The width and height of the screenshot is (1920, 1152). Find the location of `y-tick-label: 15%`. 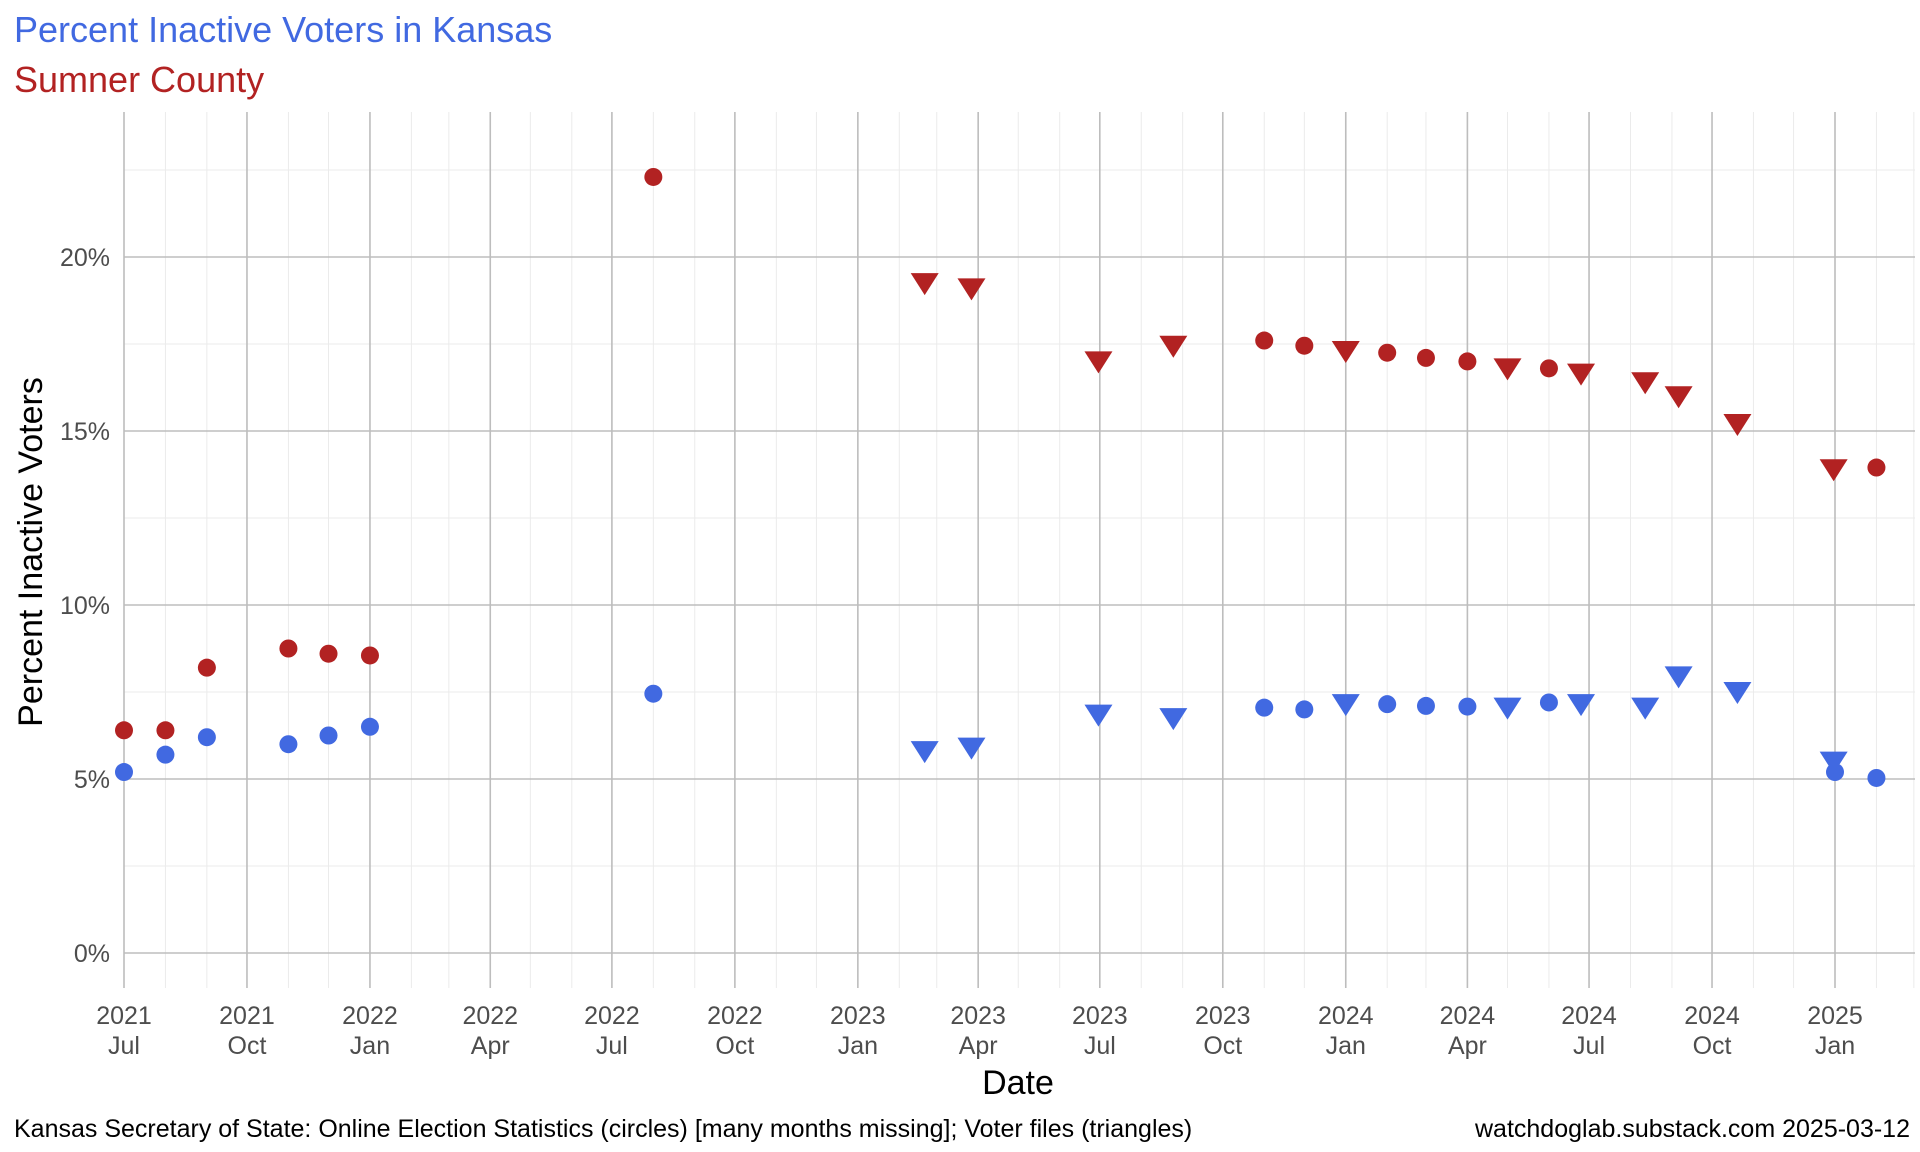

y-tick-label: 15% is located at coordinates (85, 432).